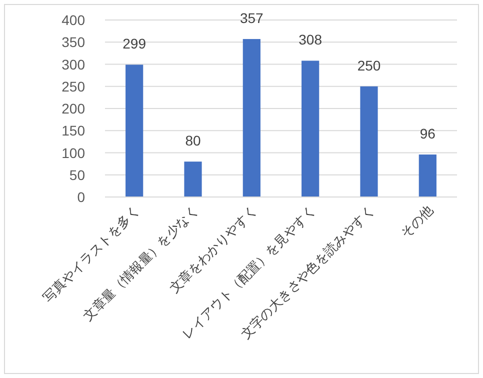 Image resolution: width=483 pixels, height=378 pixels. Describe the element at coordinates (74, 42) in the screenshot. I see `y-tick-label: 350` at that location.